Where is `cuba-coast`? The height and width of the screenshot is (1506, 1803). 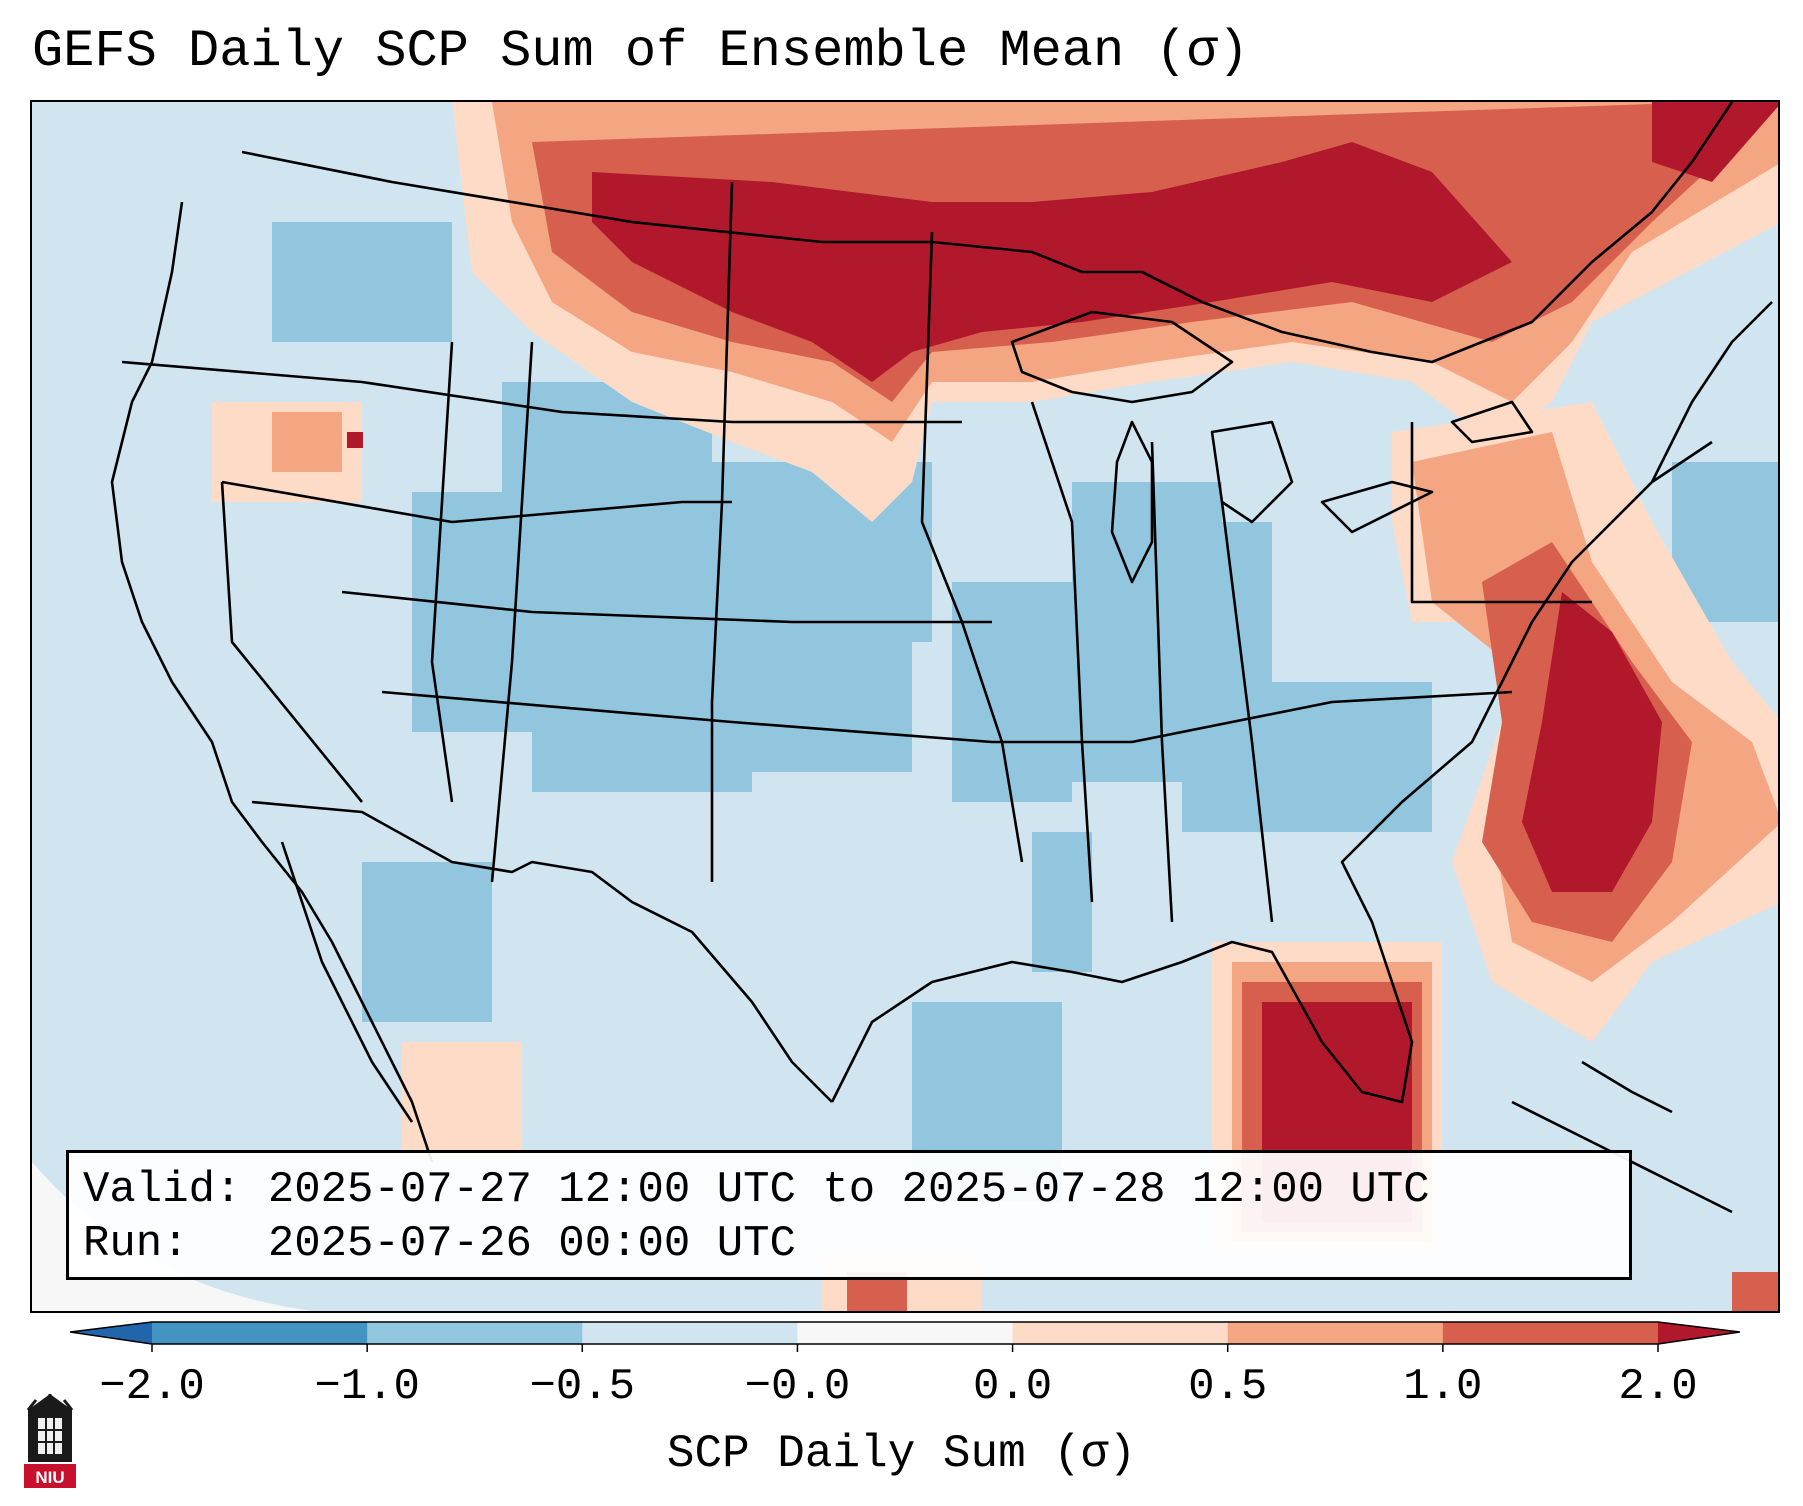 cuba-coast is located at coordinates (1622, 1157).